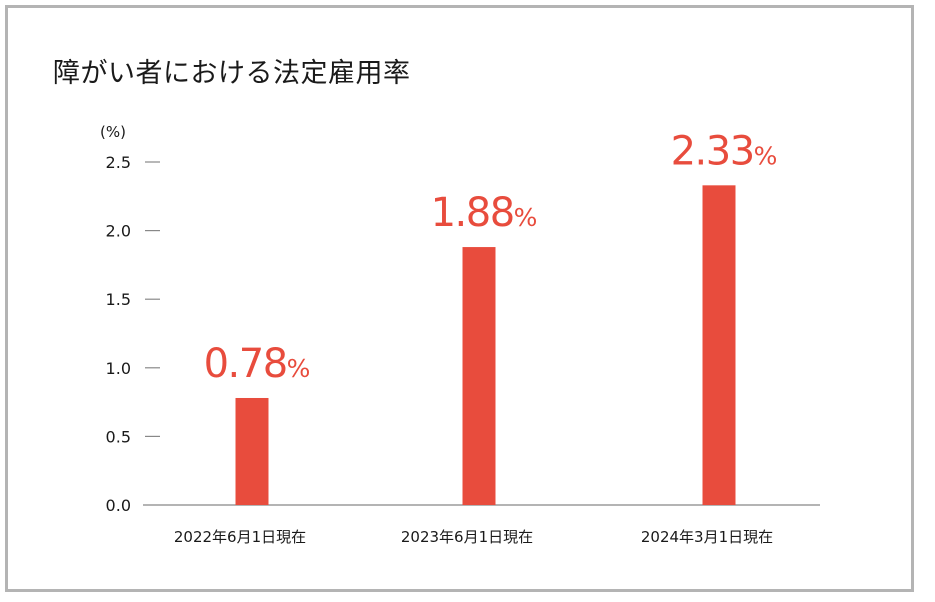  What do you see at coordinates (118, 436) in the screenshot?
I see `y-tick-label: 0.5` at bounding box center [118, 436].